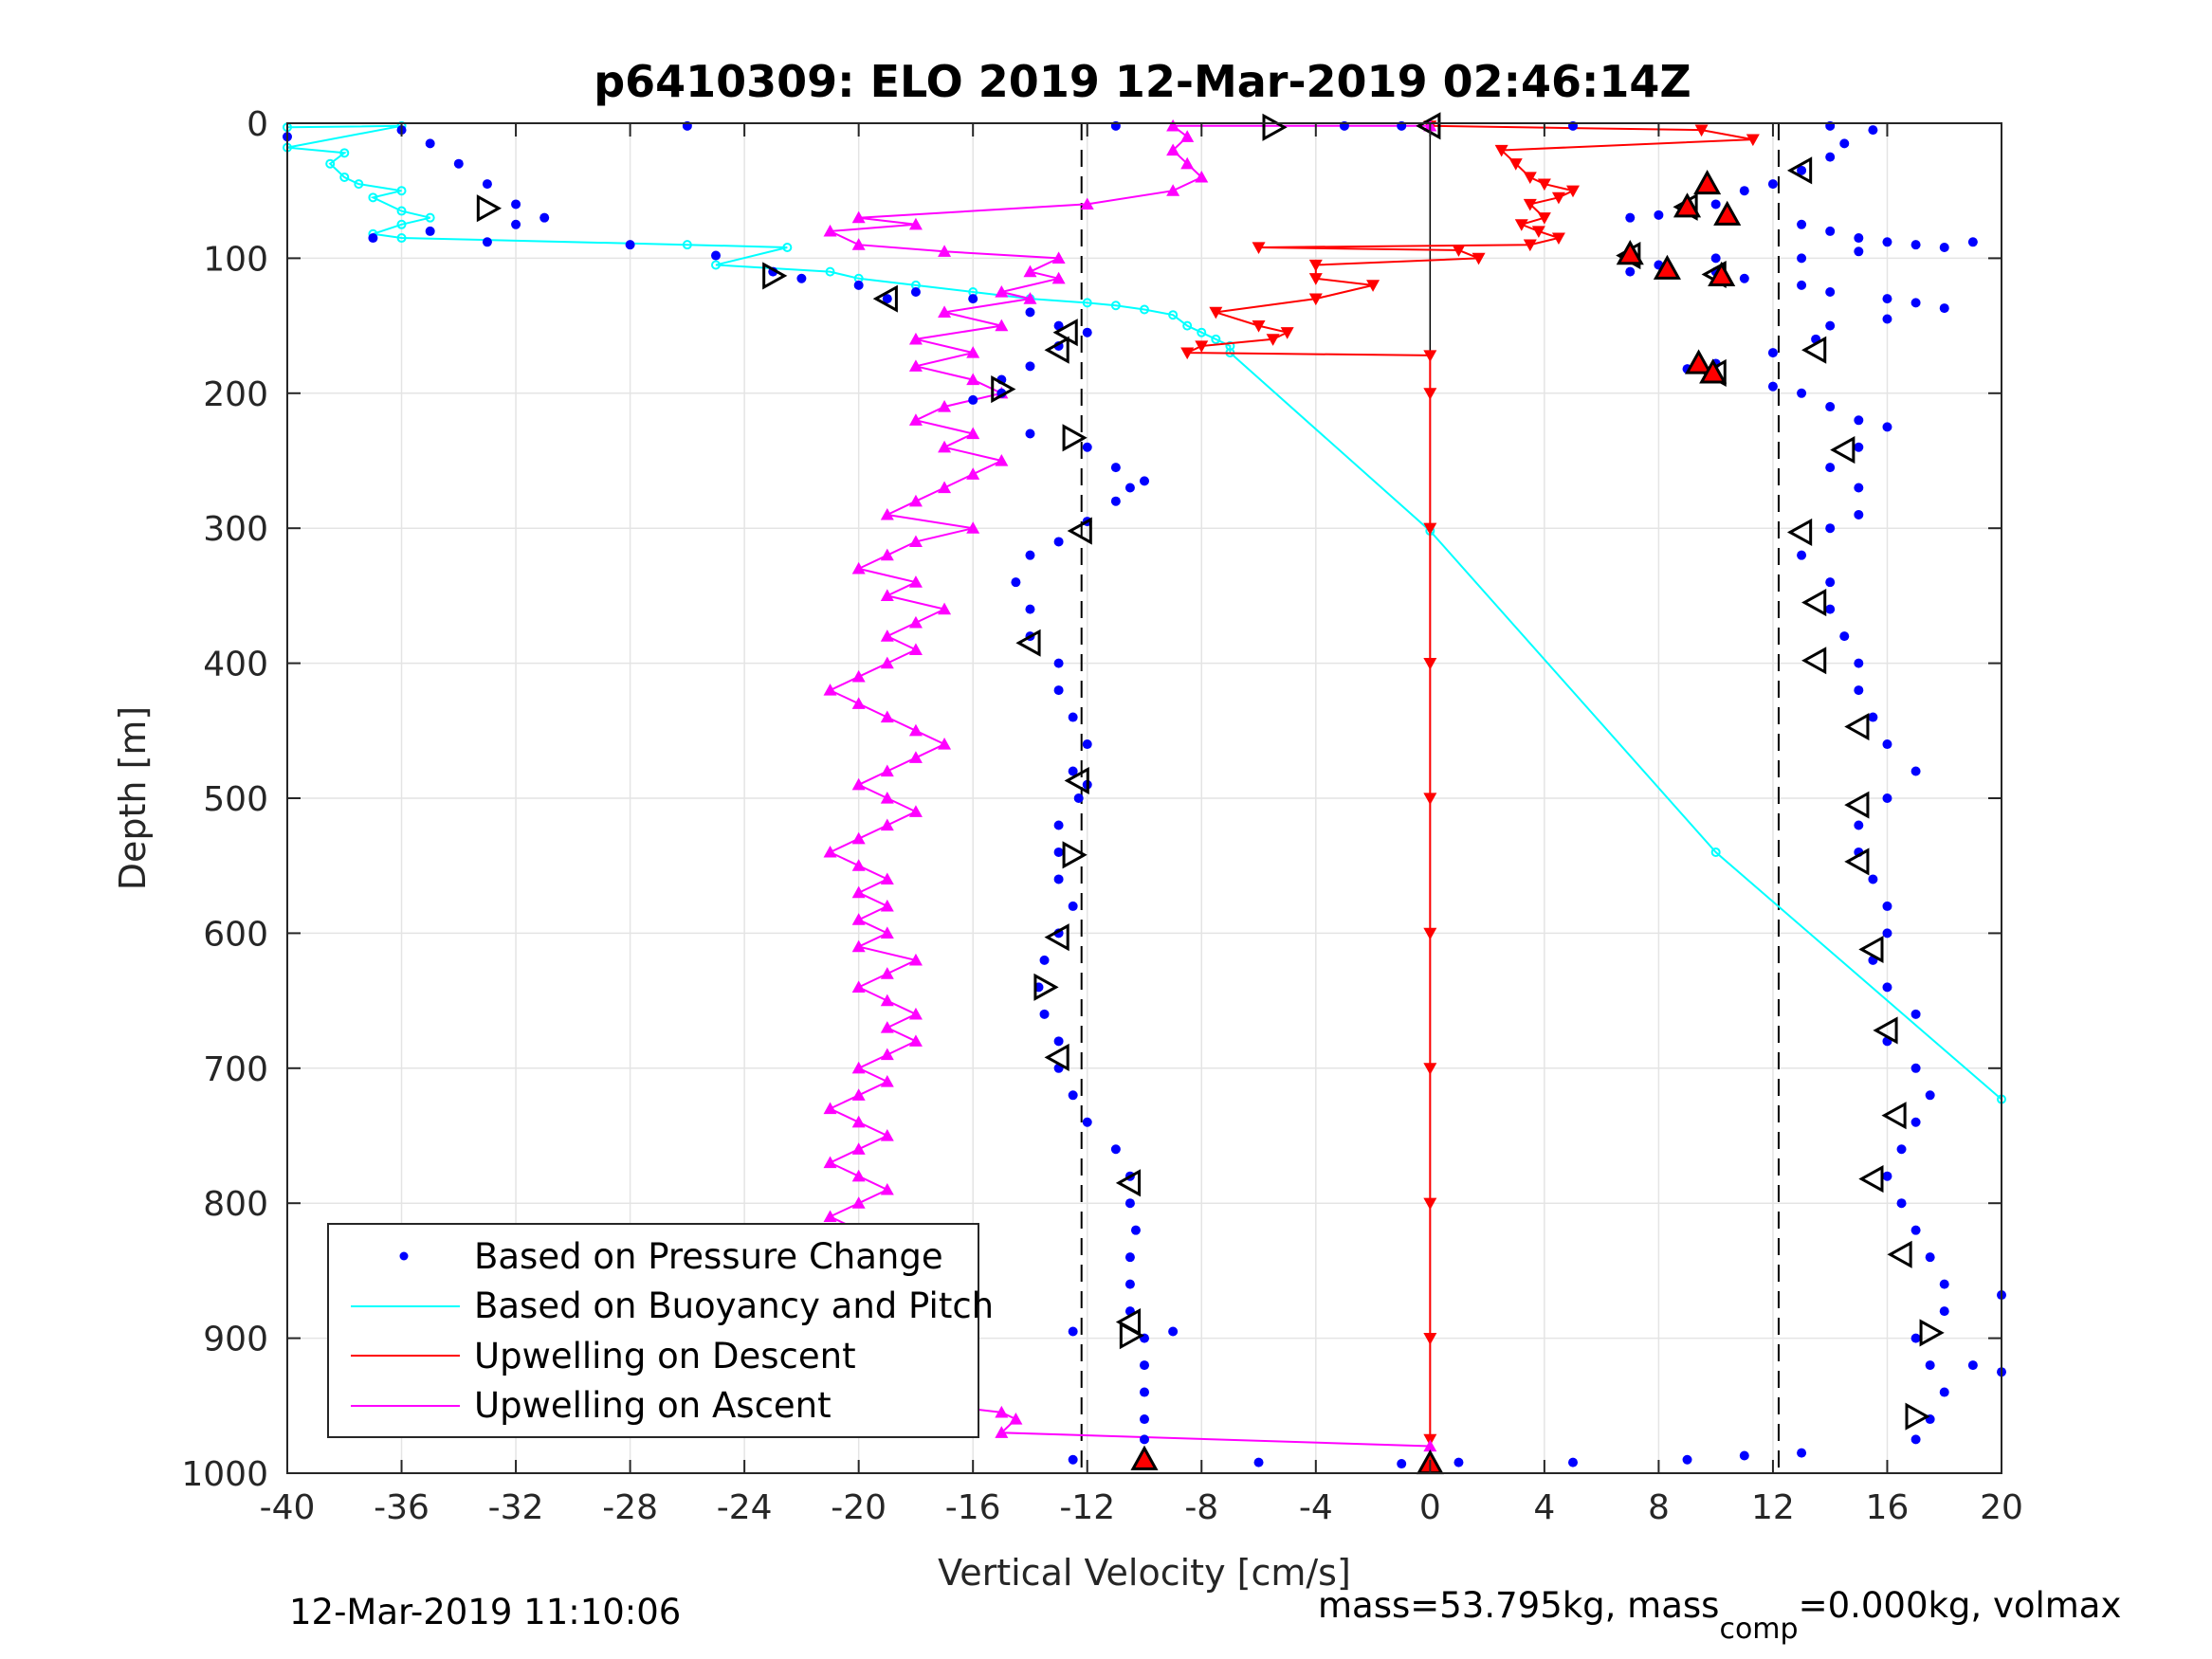  Describe the element at coordinates (1659, 1507) in the screenshot. I see `x-tick-label: 8` at that location.